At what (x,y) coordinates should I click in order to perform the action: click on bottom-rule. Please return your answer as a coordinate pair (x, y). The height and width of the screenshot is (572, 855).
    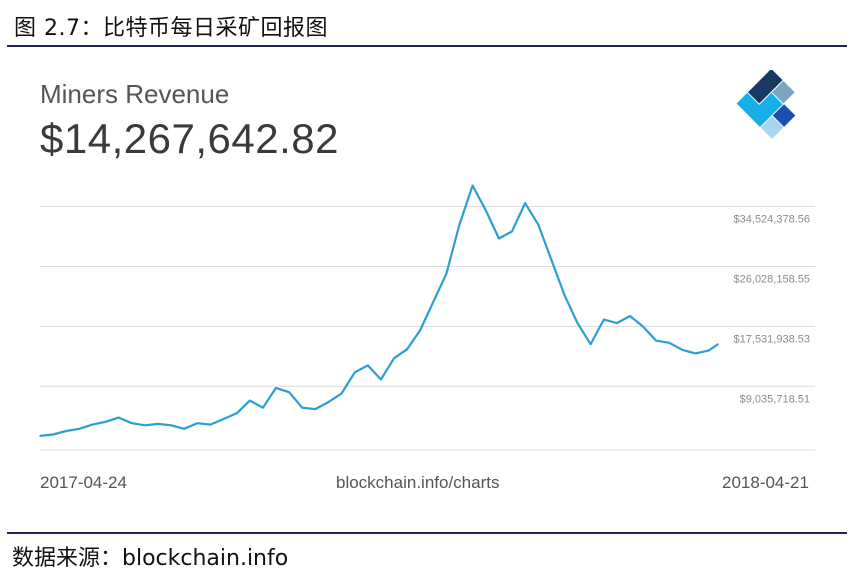
    Looking at the image, I should click on (427, 533).